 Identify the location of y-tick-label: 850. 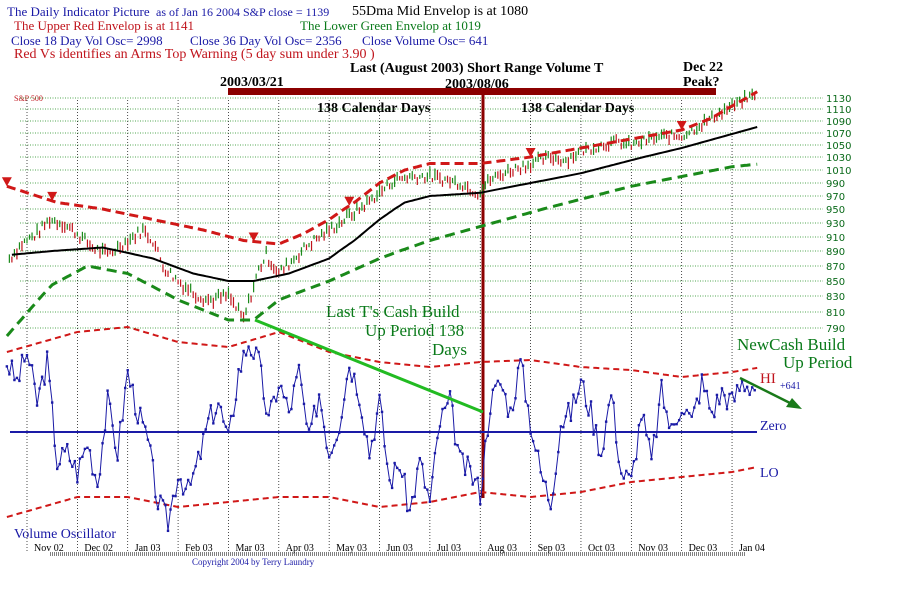
(835, 282).